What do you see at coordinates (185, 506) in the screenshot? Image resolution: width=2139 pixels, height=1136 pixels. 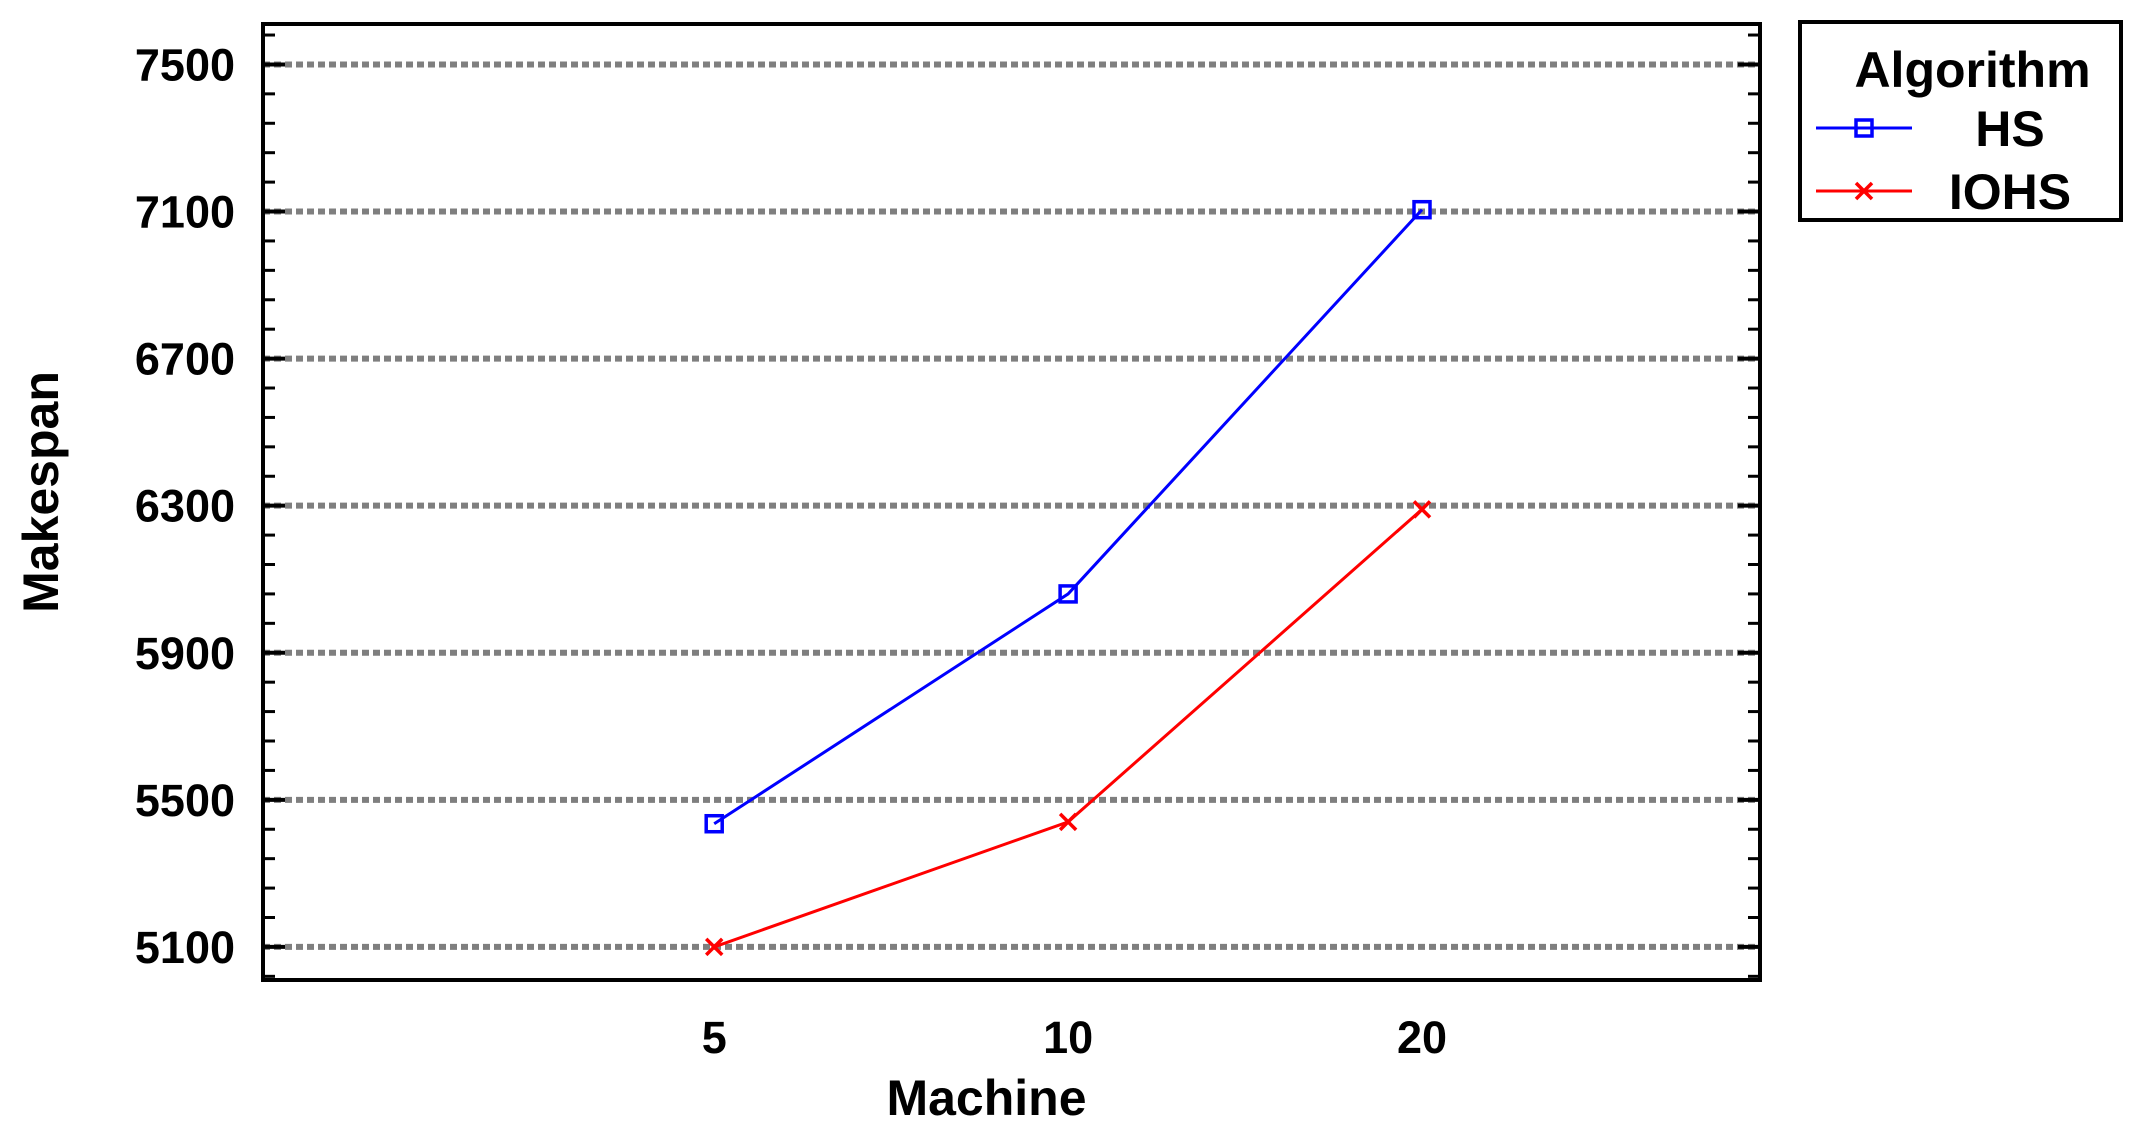 I see `y-tick-label: 6300` at bounding box center [185, 506].